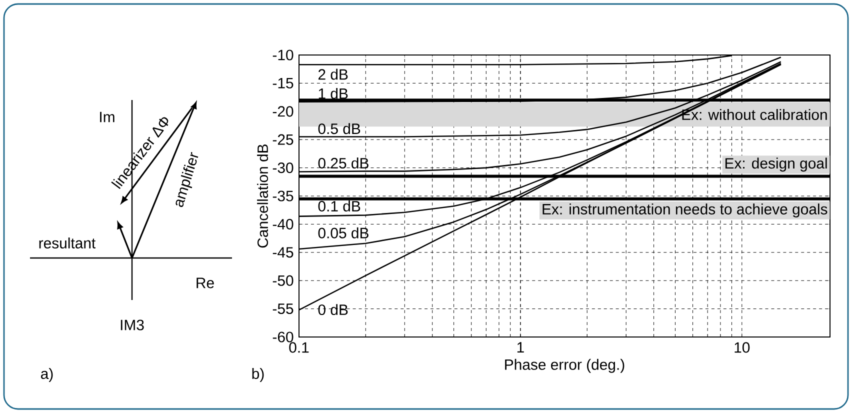 The height and width of the screenshot is (413, 852). I want to click on series-label: 0.1 dB, so click(339, 206).